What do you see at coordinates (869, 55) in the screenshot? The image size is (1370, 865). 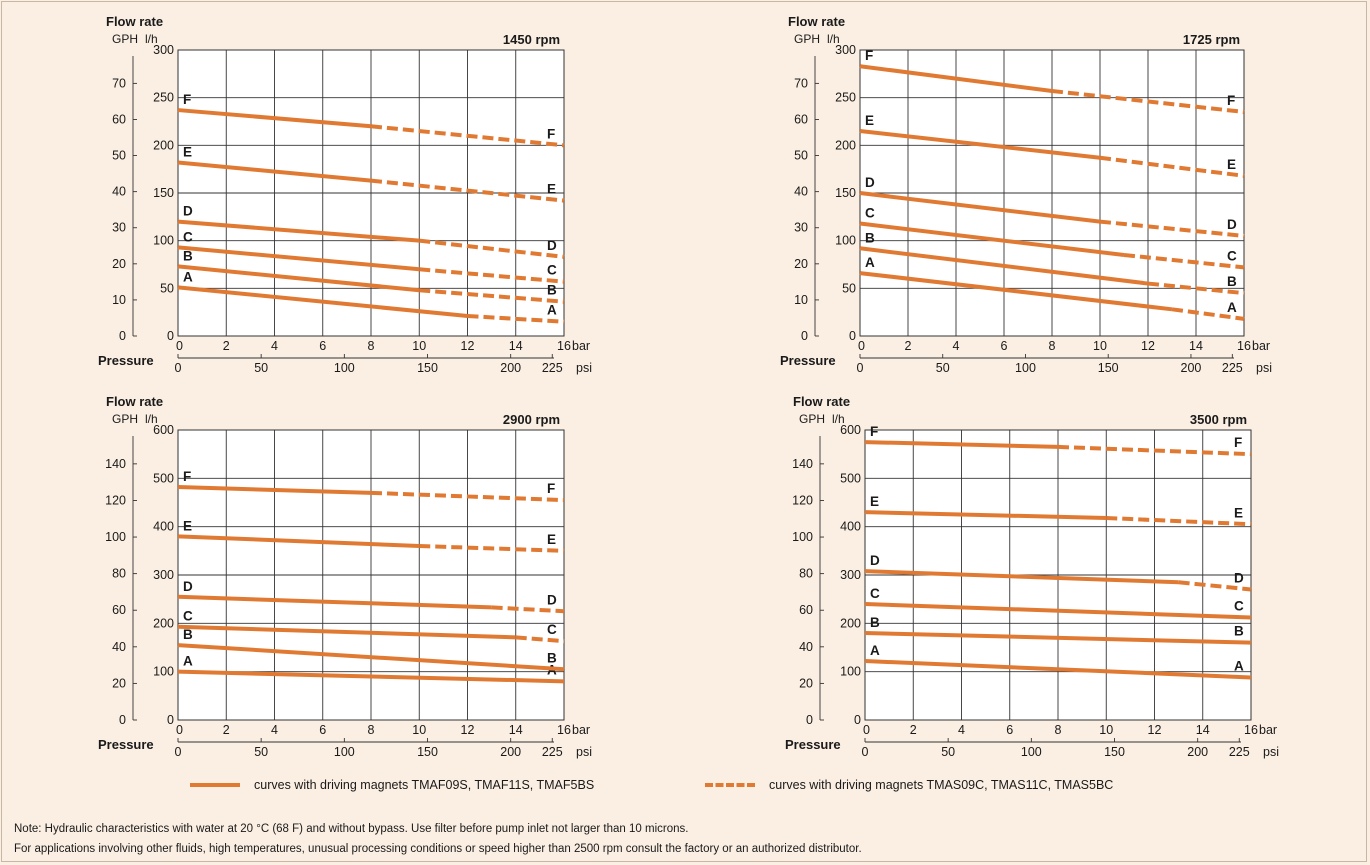 I see `curve-label-start: F` at bounding box center [869, 55].